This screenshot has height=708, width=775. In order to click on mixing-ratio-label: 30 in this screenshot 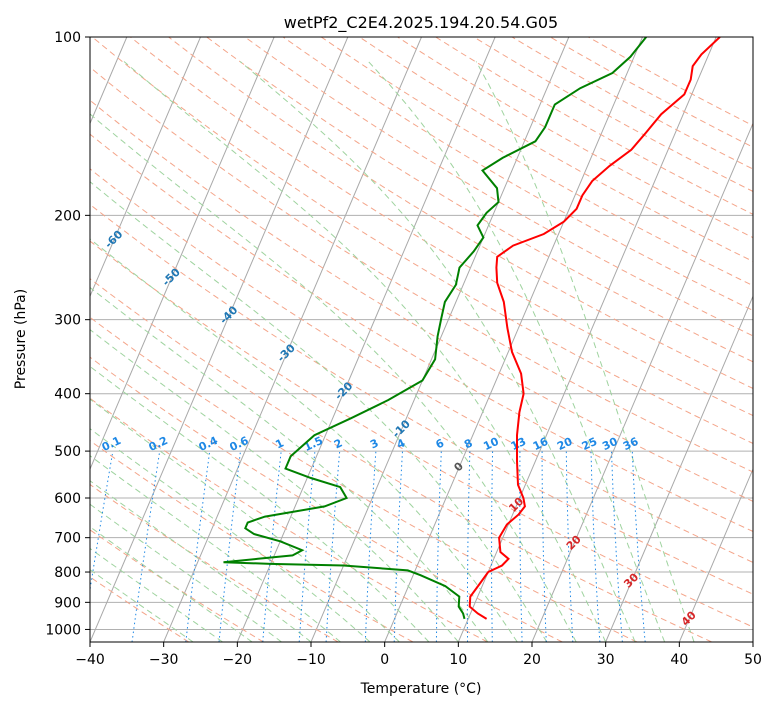, I will do `click(610, 444)`.